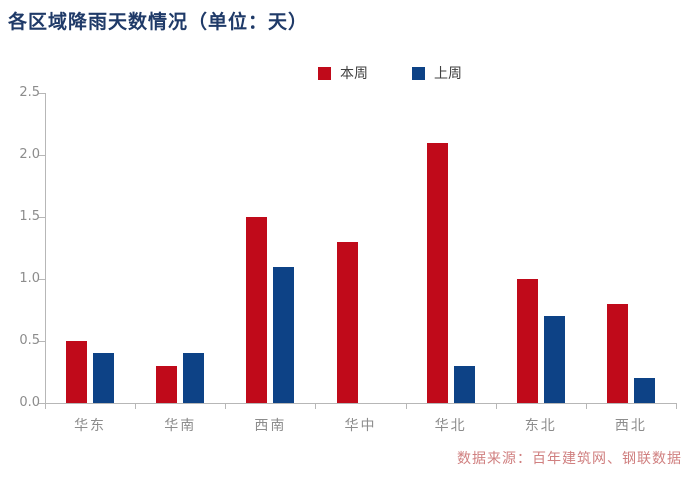 Image resolution: width=696 pixels, height=477 pixels. I want to click on bar-本周-西南, so click(256, 310).